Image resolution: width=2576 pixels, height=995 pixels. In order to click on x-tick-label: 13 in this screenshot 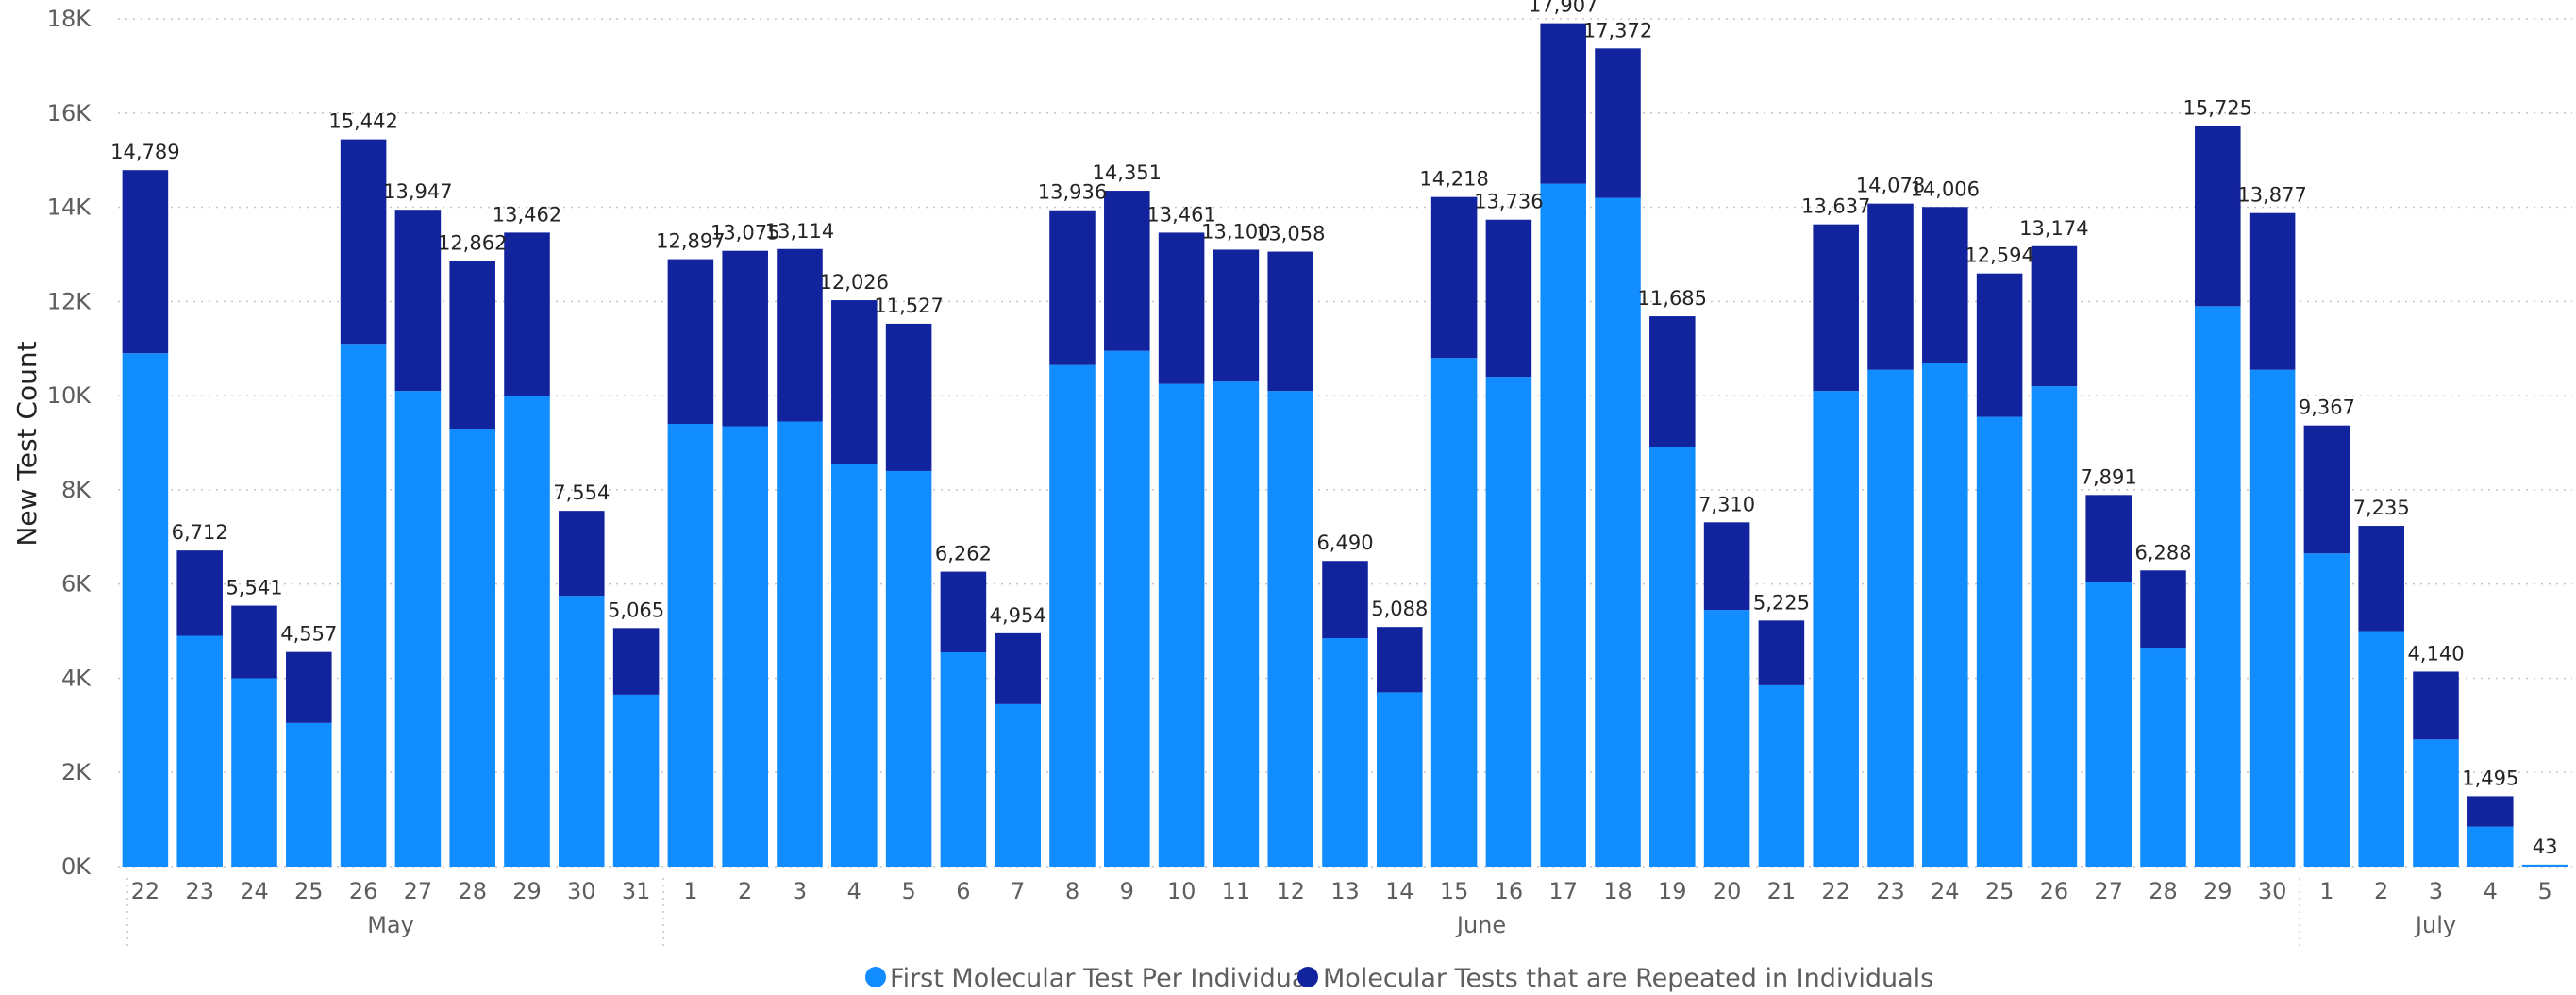, I will do `click(1345, 891)`.